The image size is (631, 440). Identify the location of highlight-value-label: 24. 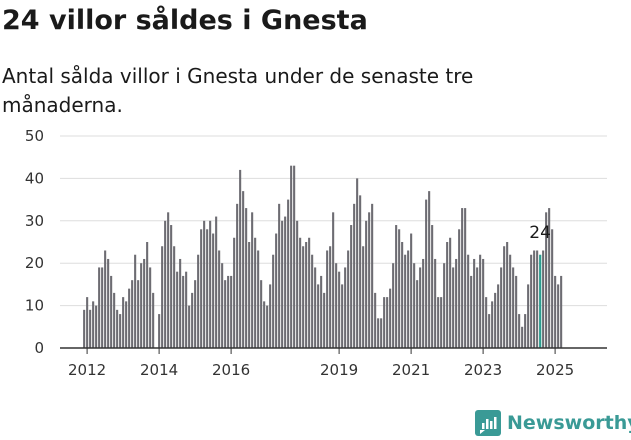
(540, 233).